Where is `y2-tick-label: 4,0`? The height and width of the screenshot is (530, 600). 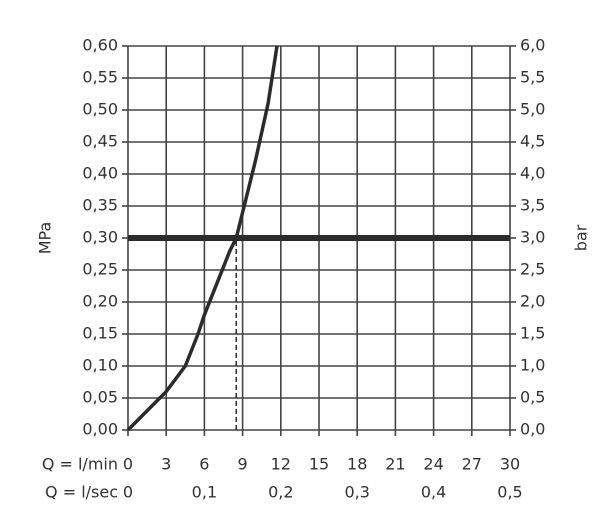
y2-tick-label: 4,0 is located at coordinates (532, 173).